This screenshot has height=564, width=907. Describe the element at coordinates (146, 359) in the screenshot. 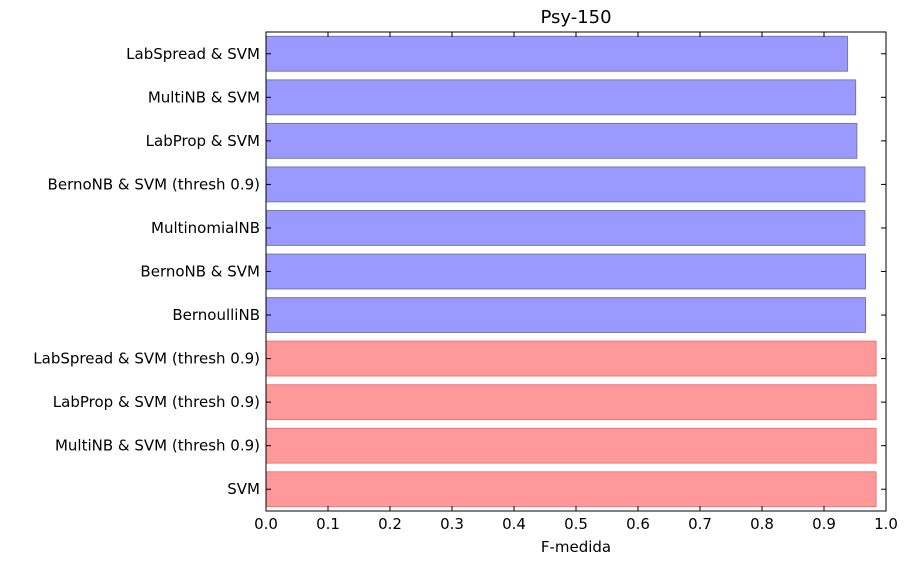

I see `y-tick-label: LabSpread & SVM (thresh 0.9)` at that location.